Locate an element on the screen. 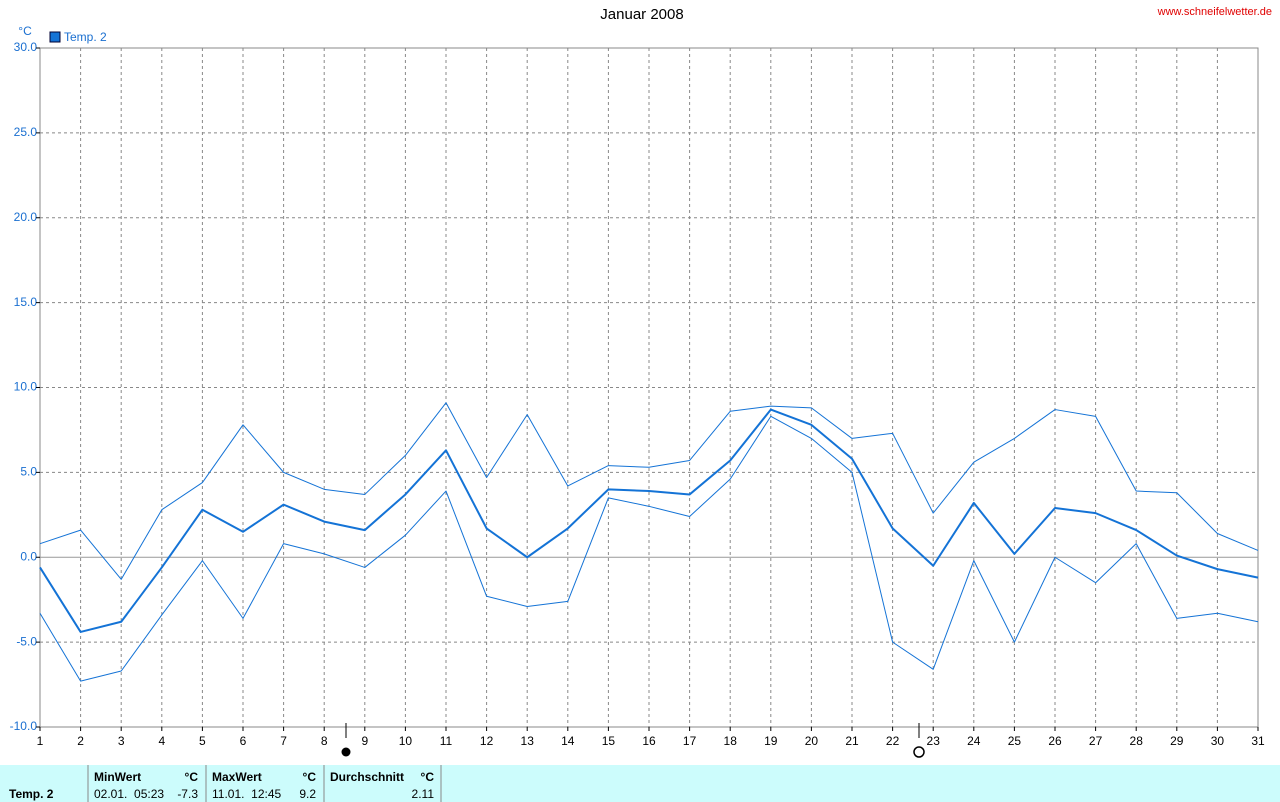 This screenshot has height=802, width=1280. x-tick-label: 17 is located at coordinates (690, 741).